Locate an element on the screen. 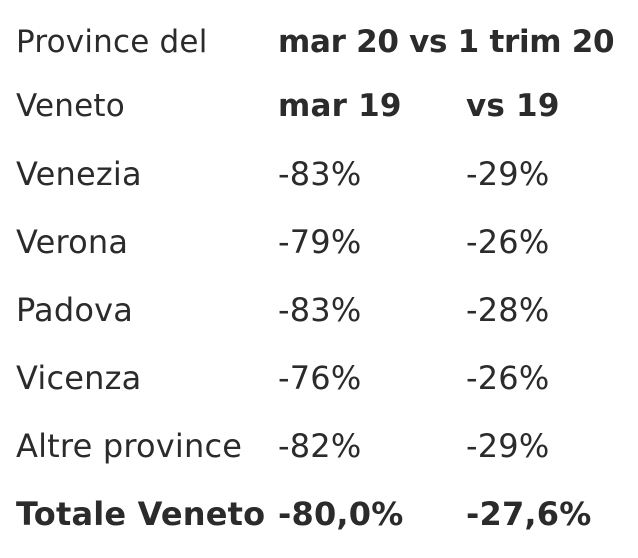  header-row-2: Veneto mar 19 vs 19 is located at coordinates (321, 106).